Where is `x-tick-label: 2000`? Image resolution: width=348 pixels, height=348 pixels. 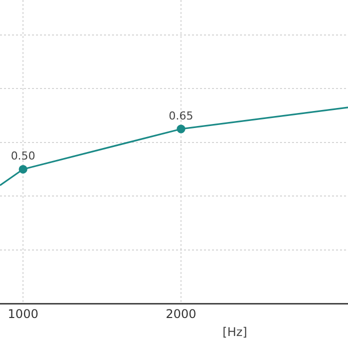
x-tick-label: 2000 is located at coordinates (181, 313).